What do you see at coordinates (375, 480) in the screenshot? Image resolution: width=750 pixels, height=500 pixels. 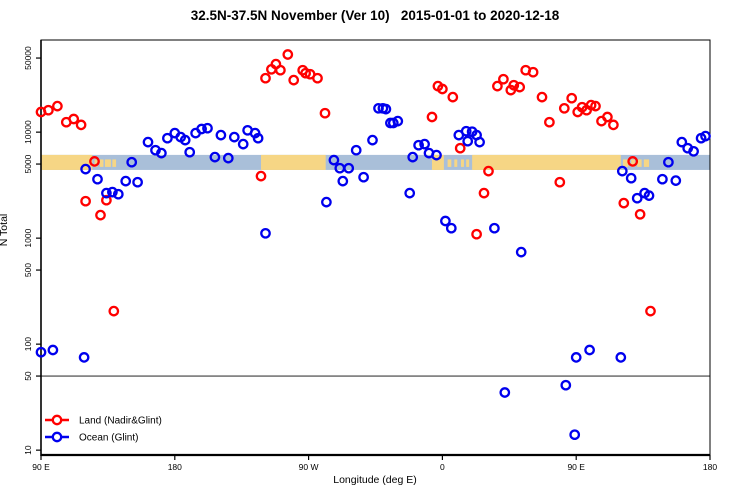 I see `x-axis-label: Longitude (deg E)` at bounding box center [375, 480].